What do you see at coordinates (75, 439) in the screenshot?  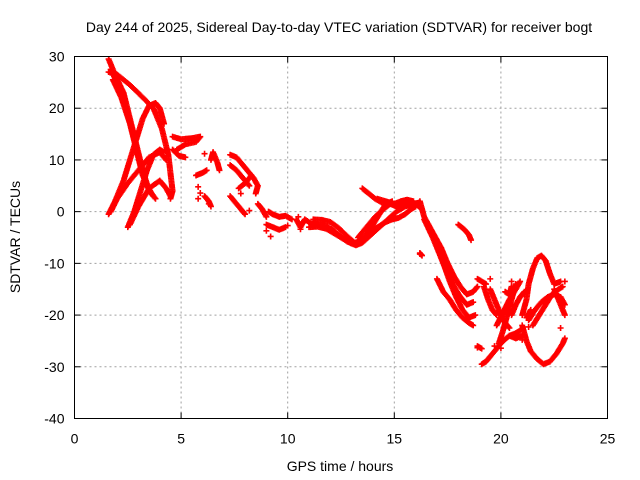 I see `x-tick-label: 0` at bounding box center [75, 439].